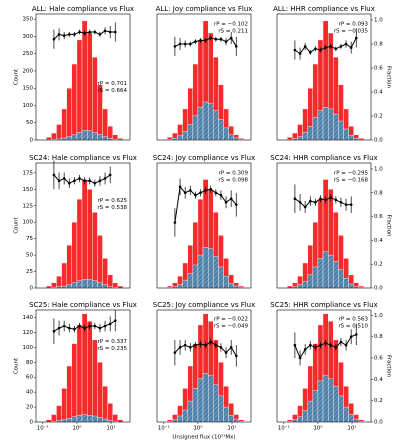 The image size is (400, 444). Describe the element at coordinates (204, 9) in the screenshot. I see `chart-title: ALL: Joy compliance vs Flux` at that location.